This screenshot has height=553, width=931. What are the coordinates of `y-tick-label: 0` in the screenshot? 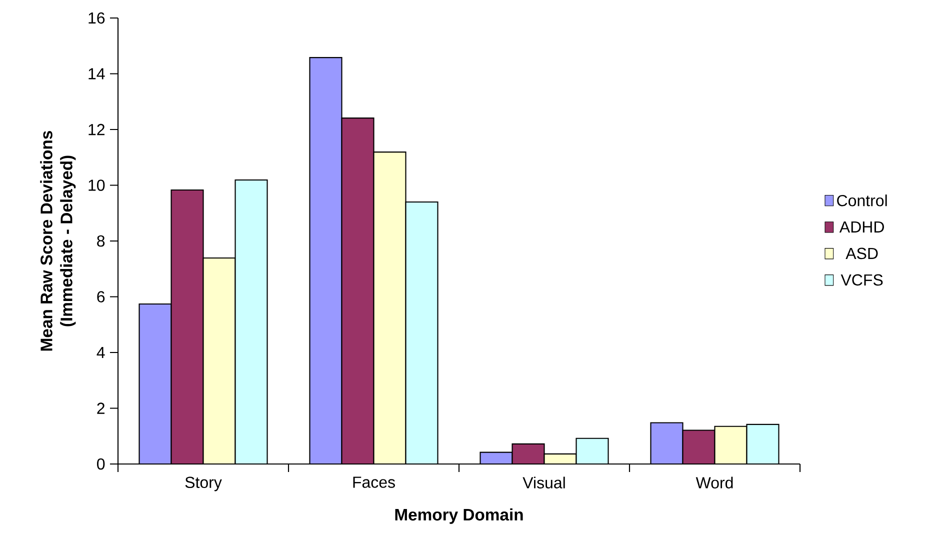 It's located at (101, 464).